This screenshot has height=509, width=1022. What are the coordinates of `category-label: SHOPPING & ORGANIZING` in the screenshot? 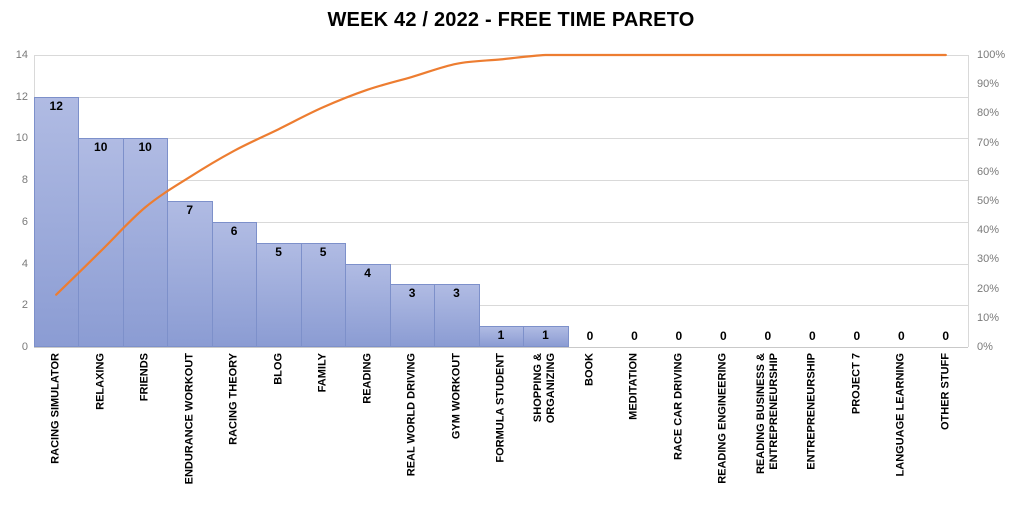 It's located at (545, 388).